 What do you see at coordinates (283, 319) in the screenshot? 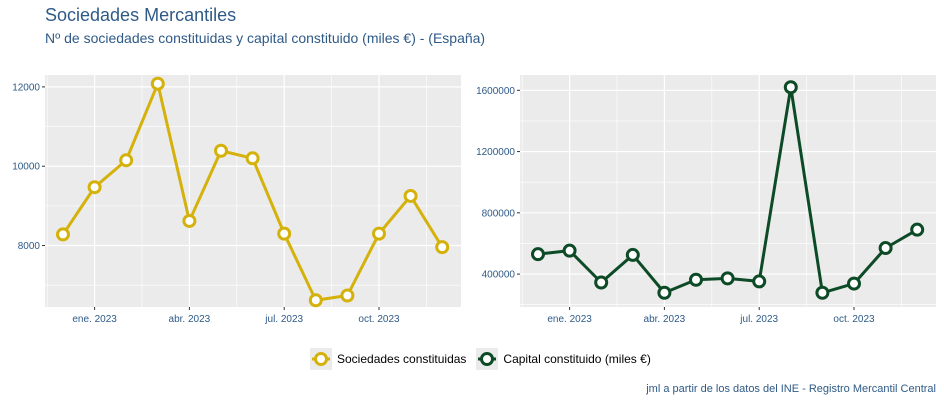
I see `soc-xtick-label: jul. 2023` at bounding box center [283, 319].